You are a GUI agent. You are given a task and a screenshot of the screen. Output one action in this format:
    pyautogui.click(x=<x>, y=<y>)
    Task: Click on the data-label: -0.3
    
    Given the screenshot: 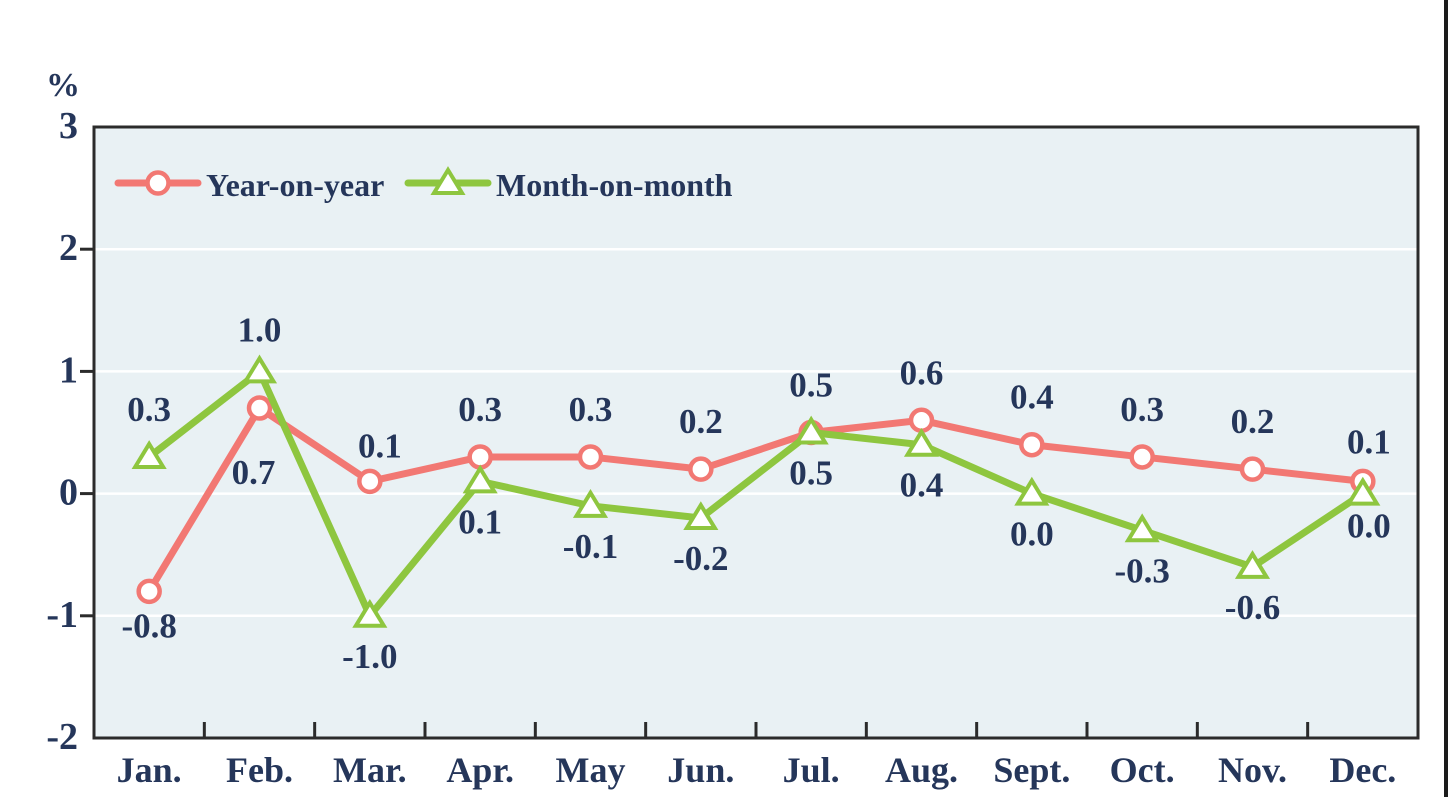 What is the action you would take?
    pyautogui.click(x=1141, y=570)
    